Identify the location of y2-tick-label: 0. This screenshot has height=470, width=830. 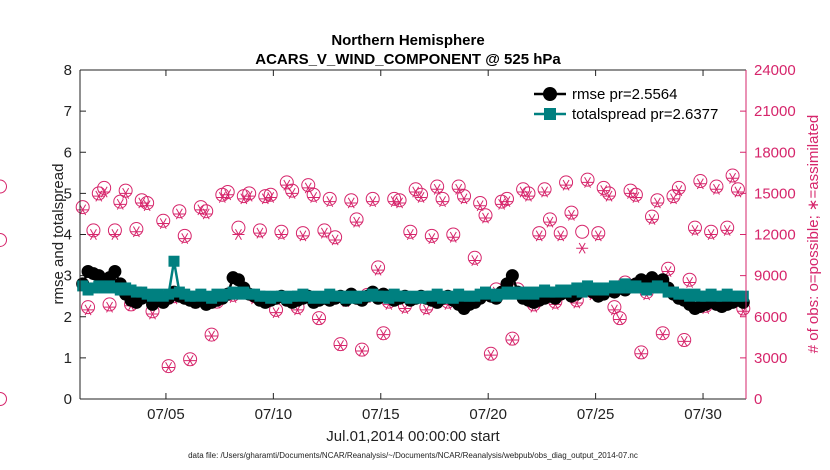
(758, 399).